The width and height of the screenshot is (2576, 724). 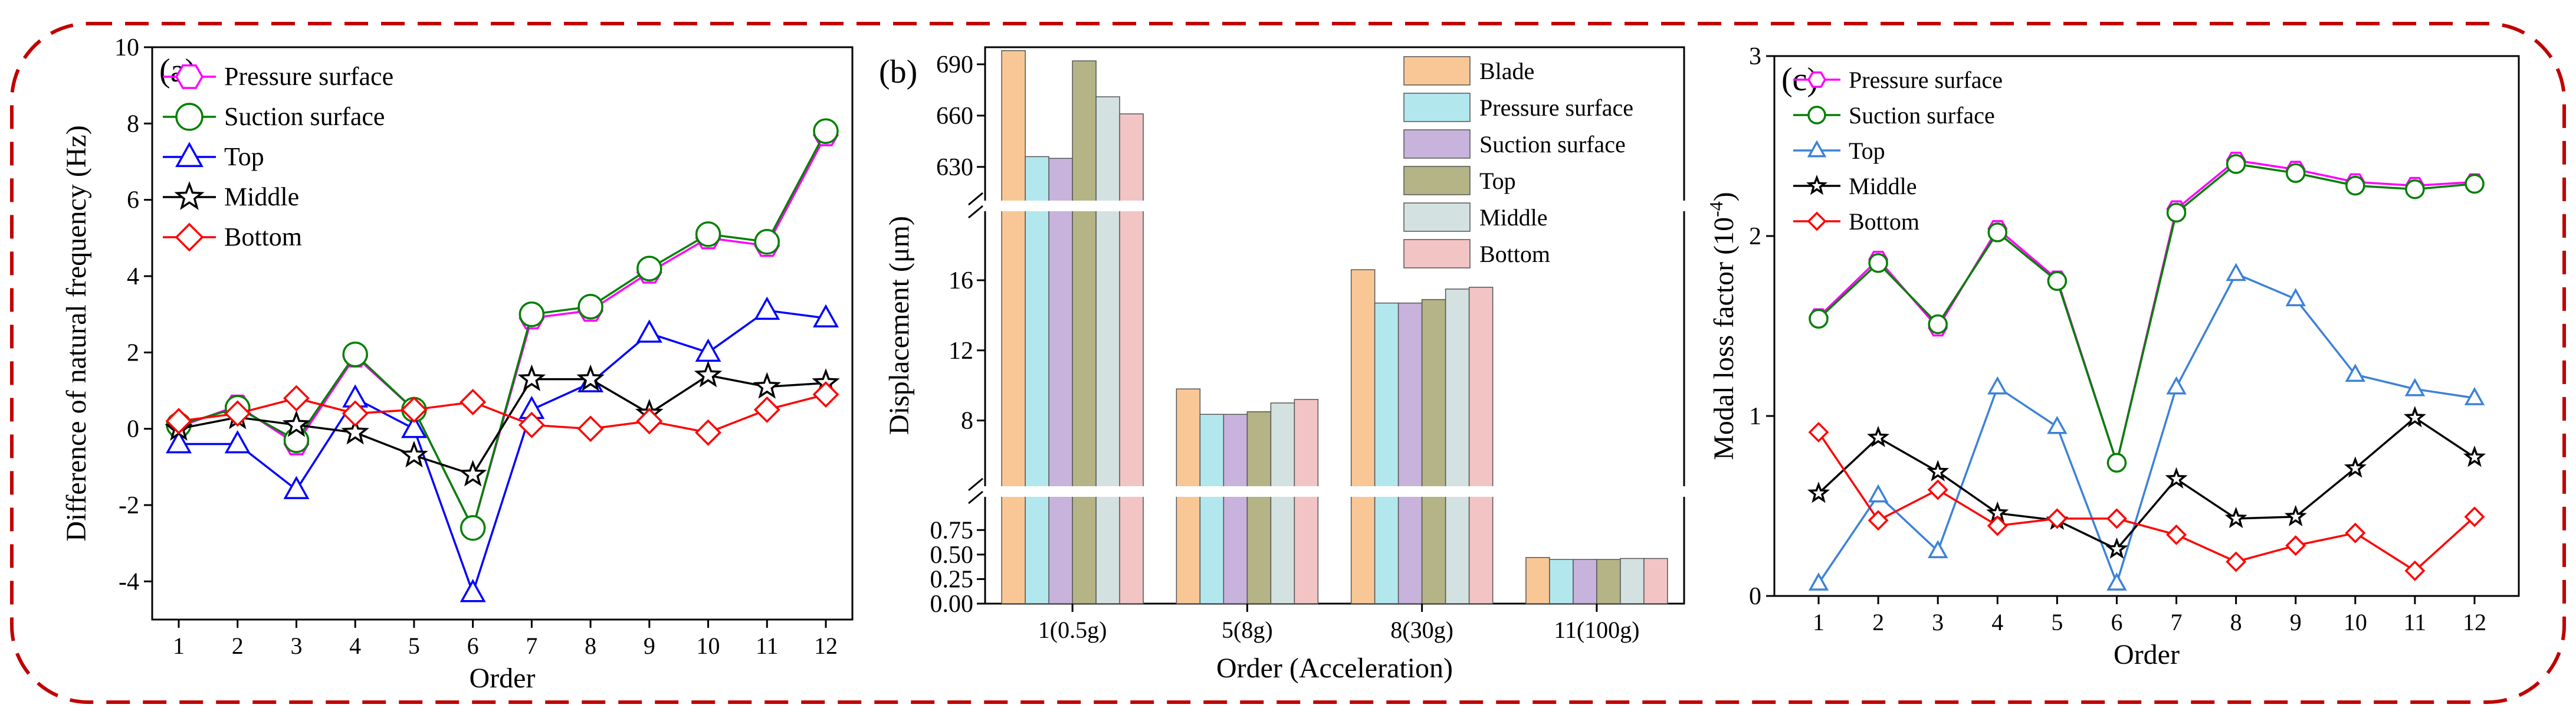 I want to click on x-tick-label: 8, so click(x=2236, y=622).